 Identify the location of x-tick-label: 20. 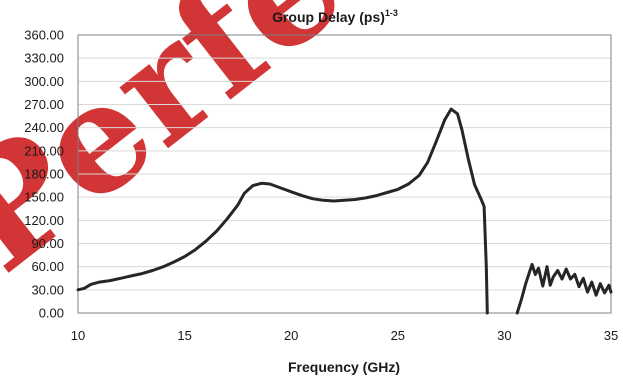
(291, 335).